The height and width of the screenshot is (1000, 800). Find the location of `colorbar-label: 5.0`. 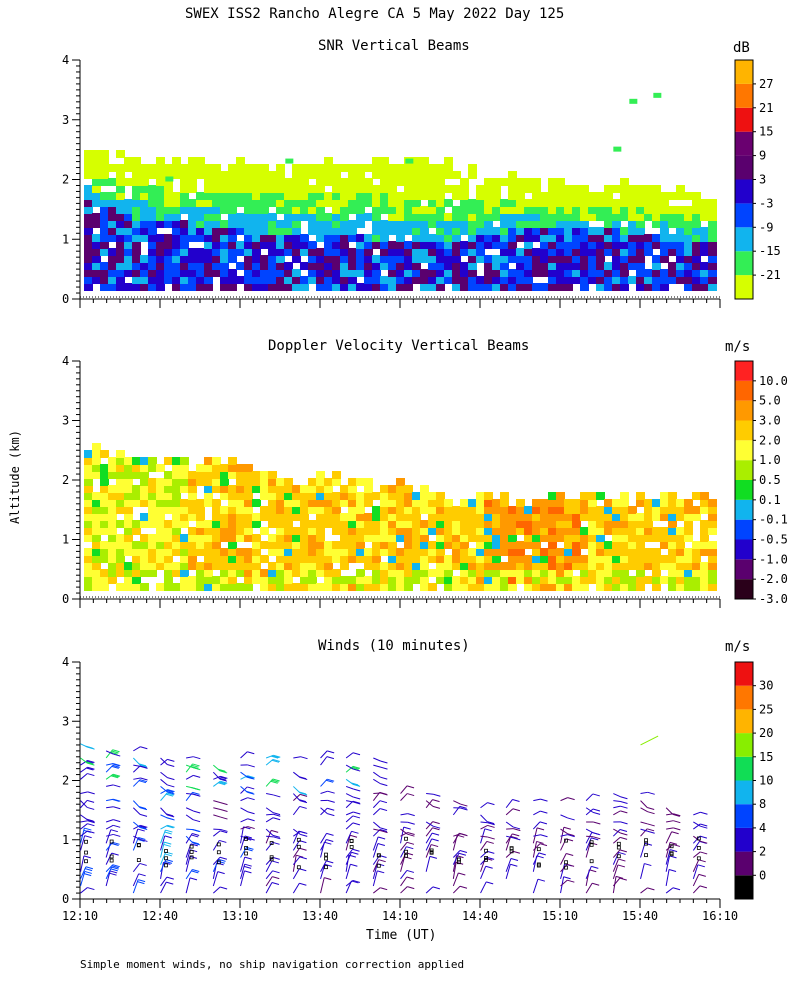

colorbar-label: 5.0 is located at coordinates (770, 401).